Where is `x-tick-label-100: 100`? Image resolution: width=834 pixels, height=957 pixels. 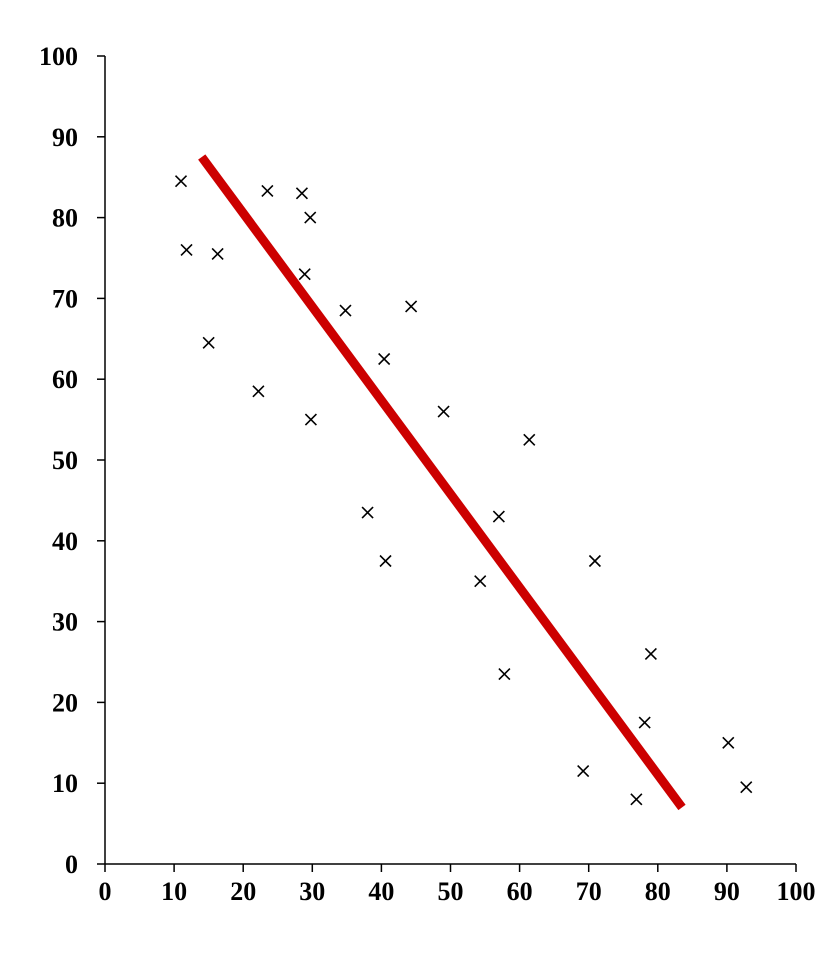 x-tick-label-100: 100 is located at coordinates (796, 891).